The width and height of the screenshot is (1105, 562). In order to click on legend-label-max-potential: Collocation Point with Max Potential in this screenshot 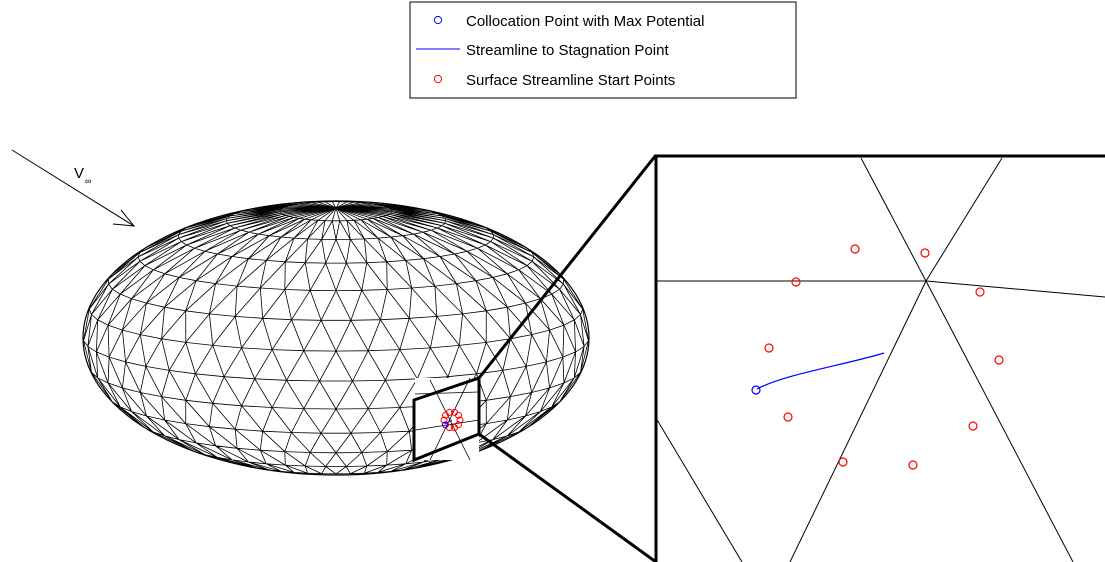, I will do `click(585, 21)`.